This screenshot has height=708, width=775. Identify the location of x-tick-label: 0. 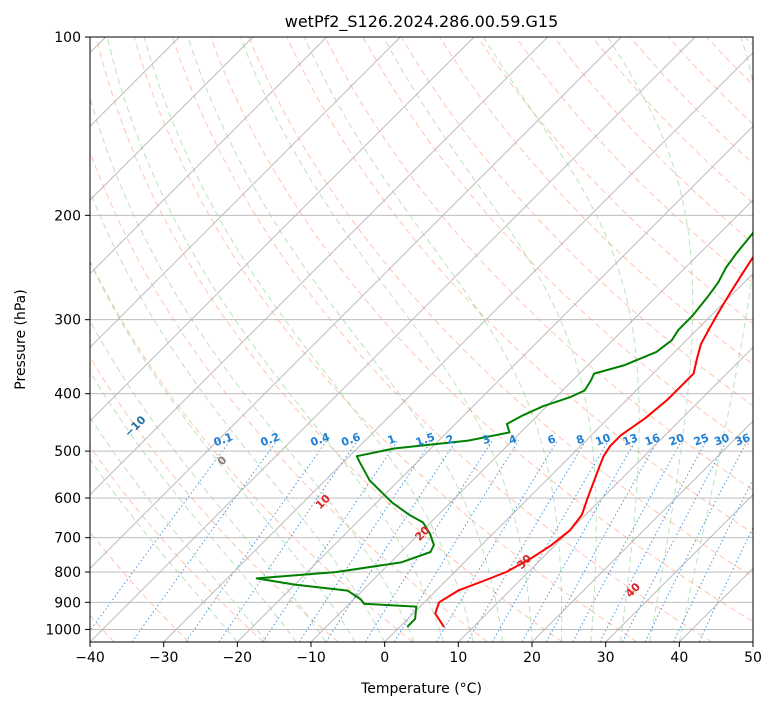
(384, 658).